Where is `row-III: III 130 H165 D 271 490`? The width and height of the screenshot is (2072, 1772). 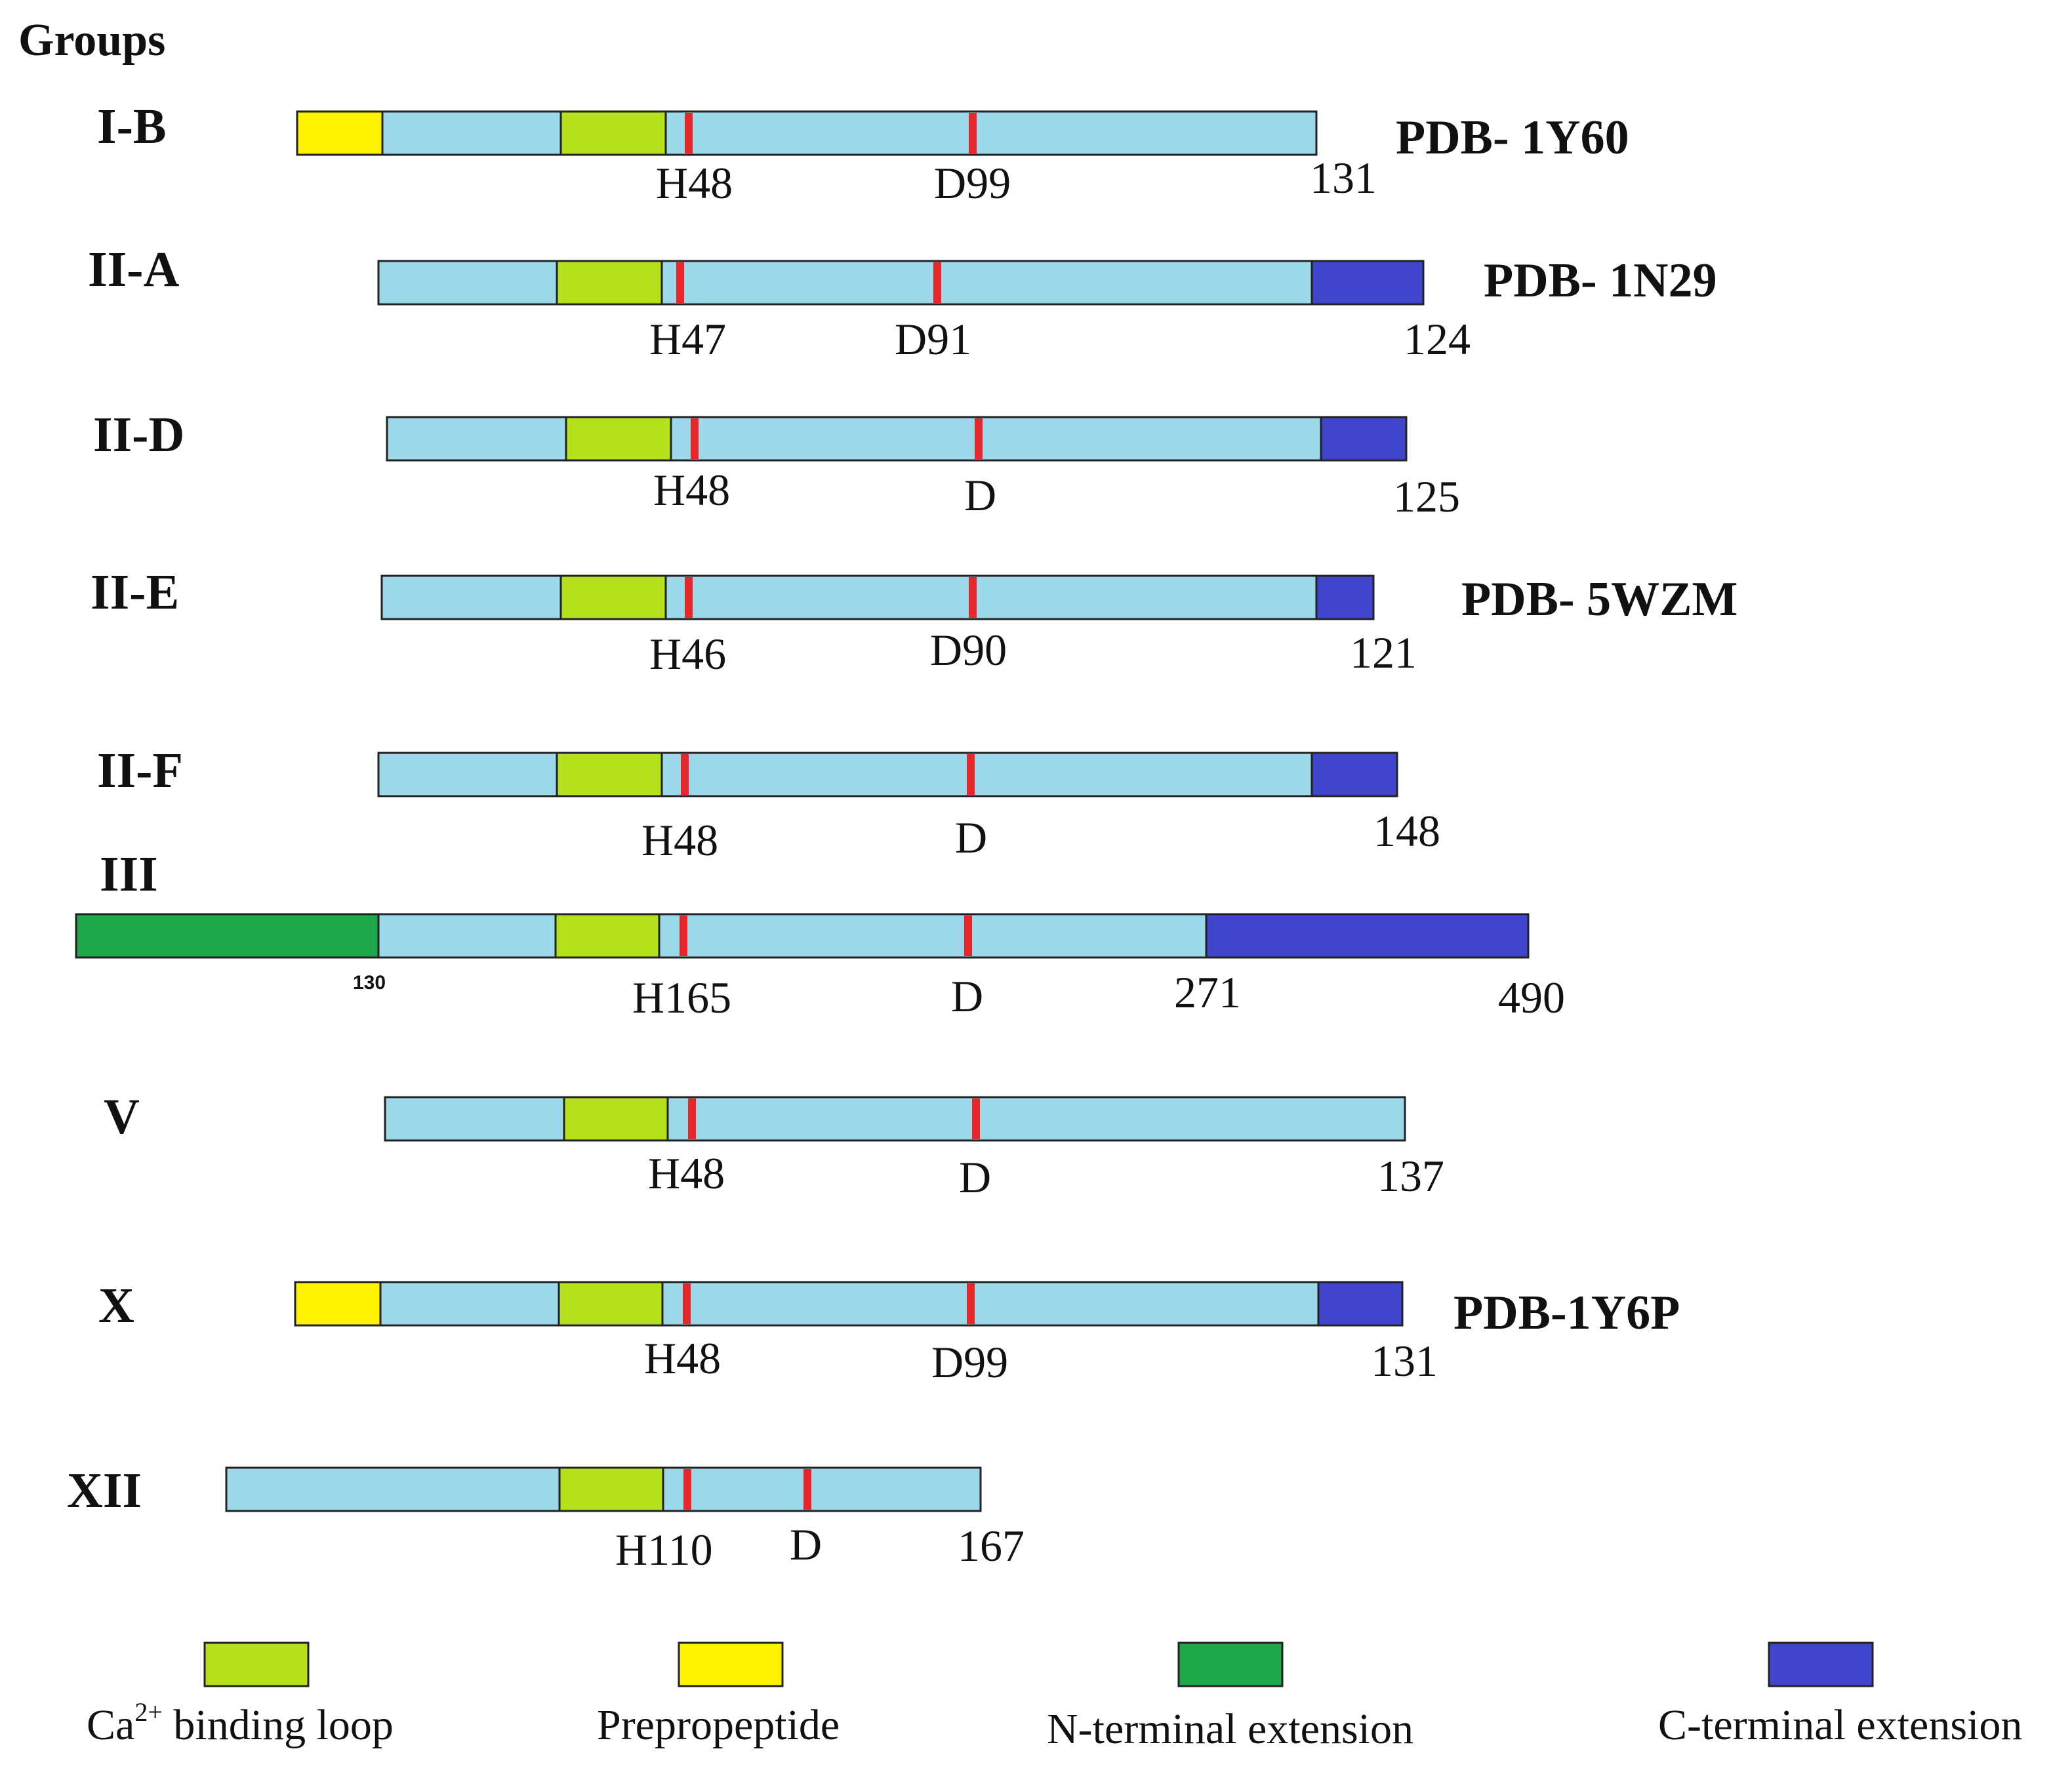
row-III: III 130 H165 D 271 490 is located at coordinates (820, 935).